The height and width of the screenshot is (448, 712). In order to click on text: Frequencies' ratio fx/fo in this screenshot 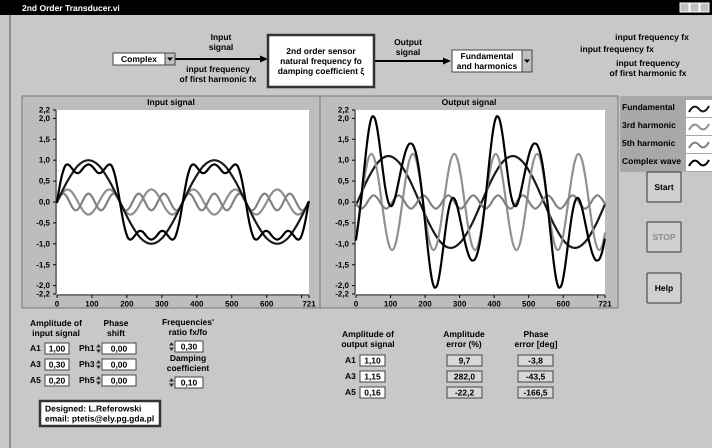, I will do `click(188, 327)`.